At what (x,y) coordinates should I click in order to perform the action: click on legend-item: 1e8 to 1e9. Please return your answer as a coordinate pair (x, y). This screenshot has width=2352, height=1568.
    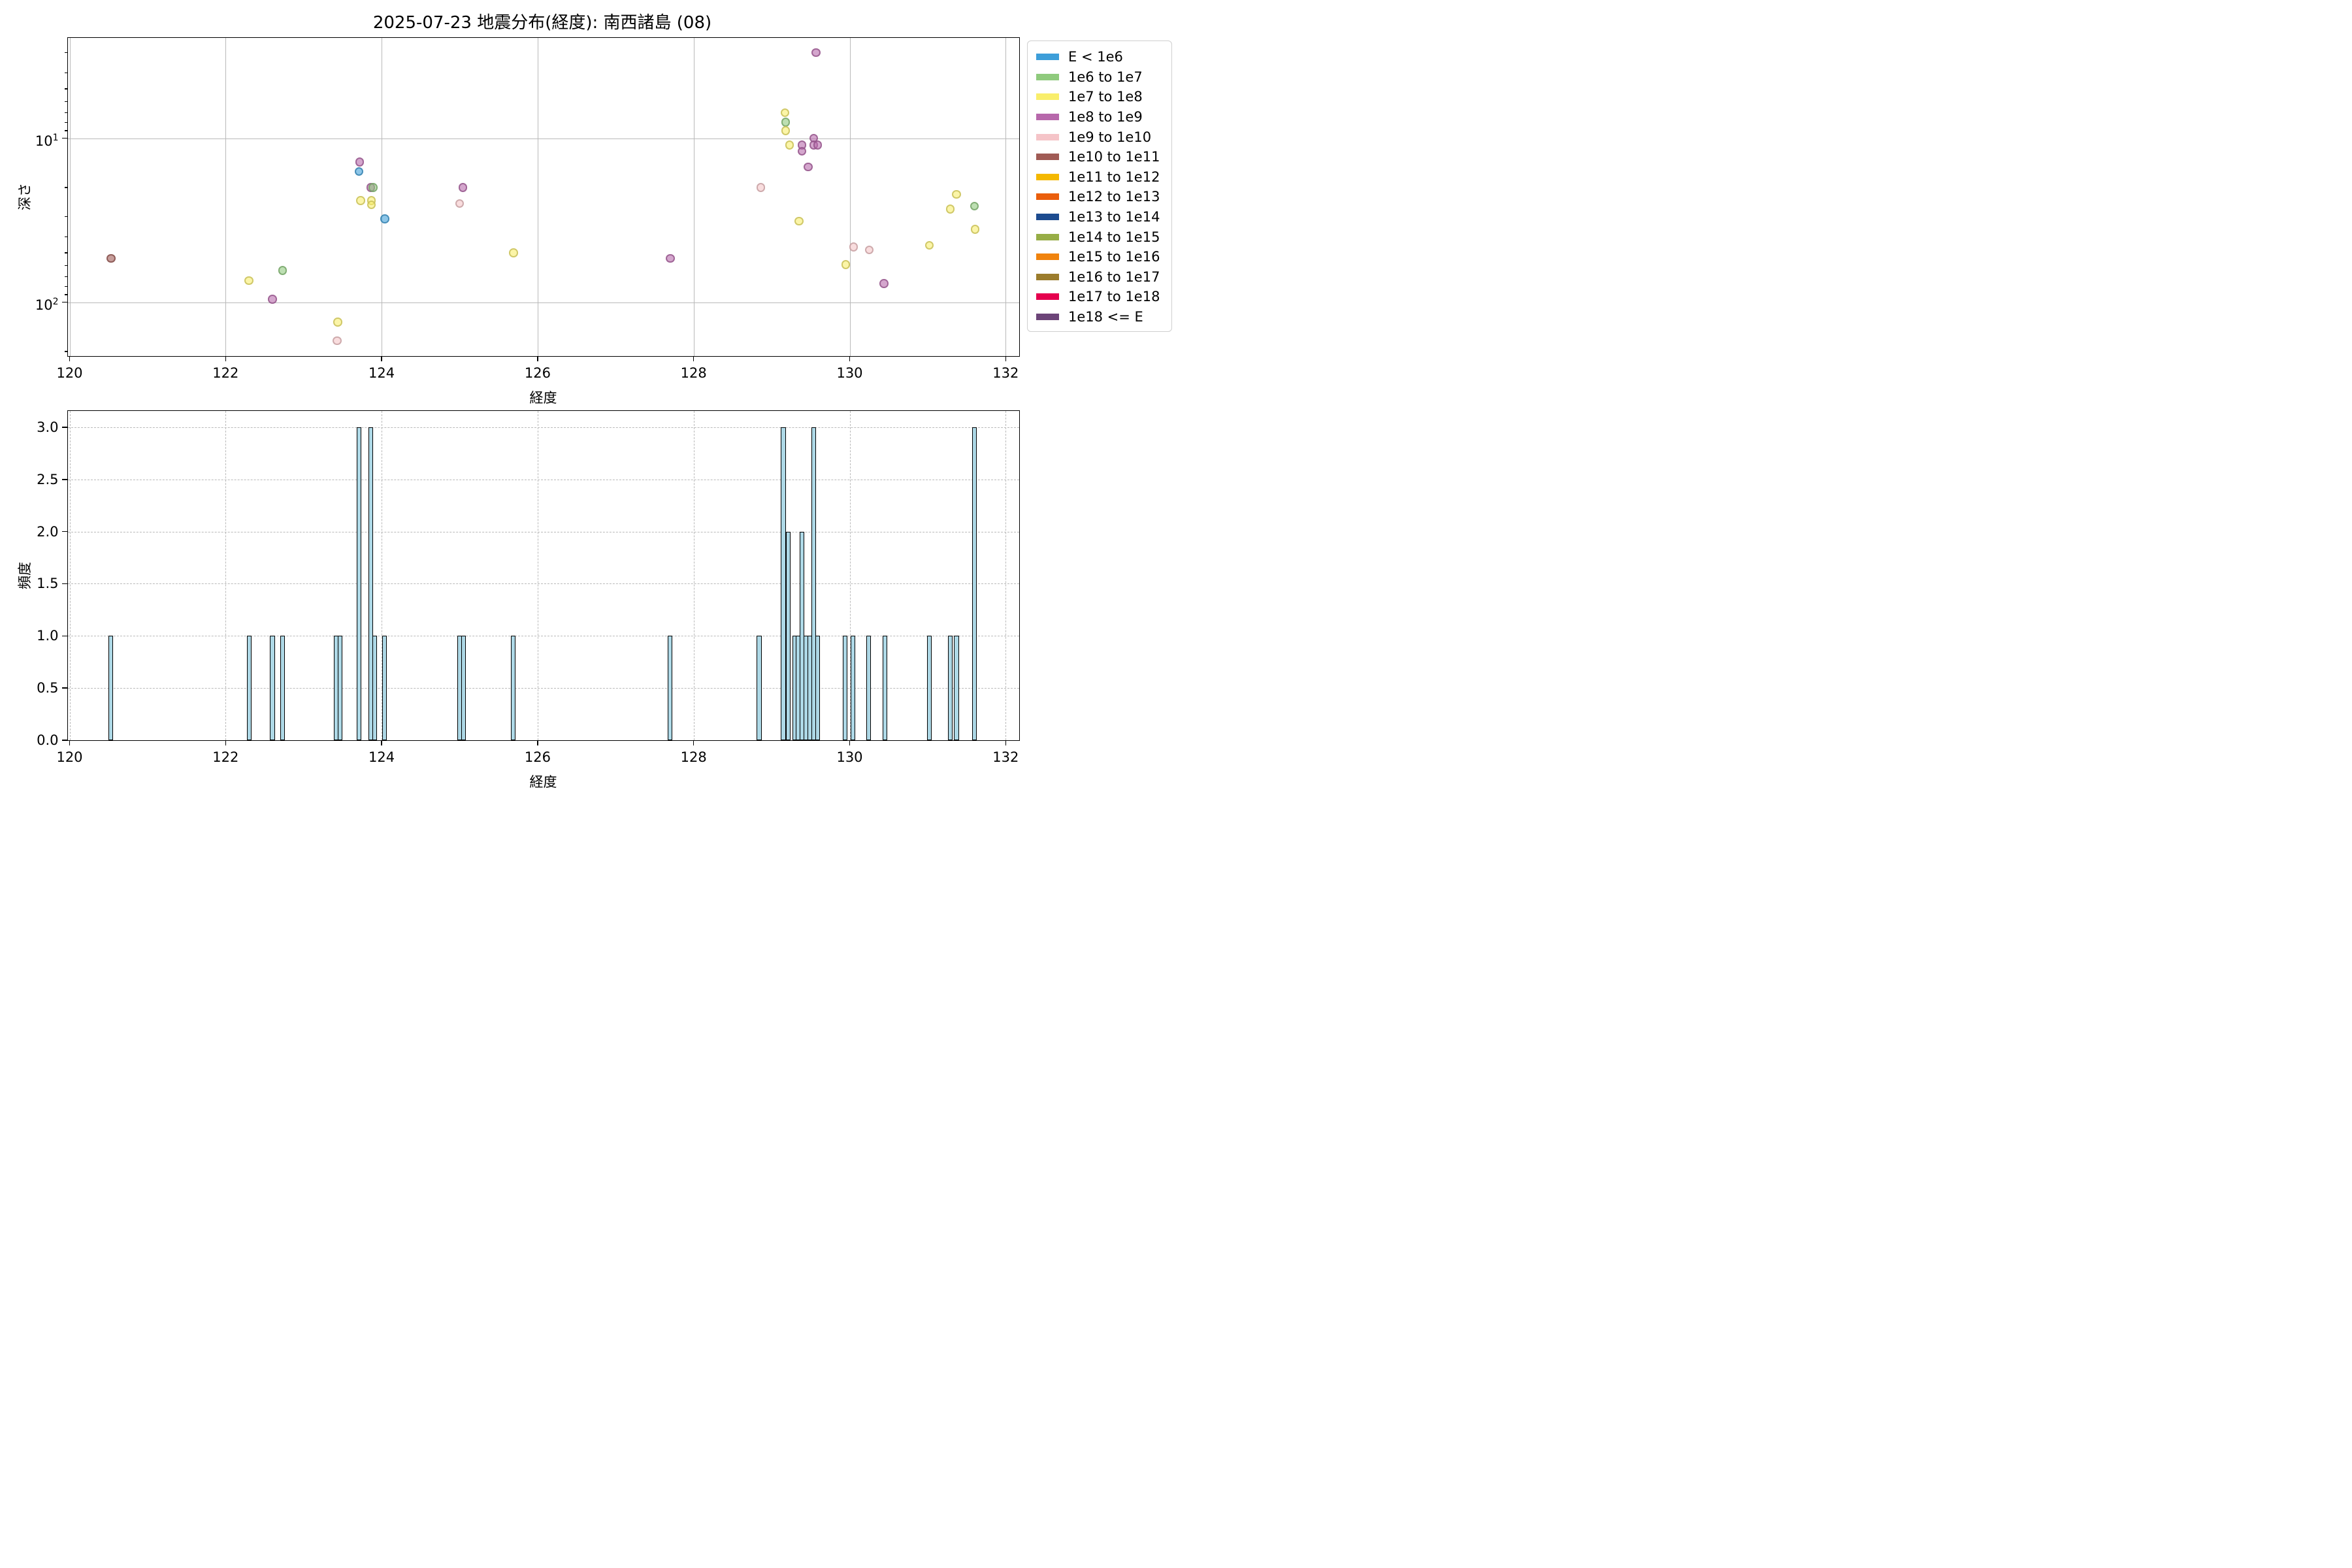
    Looking at the image, I should click on (1099, 117).